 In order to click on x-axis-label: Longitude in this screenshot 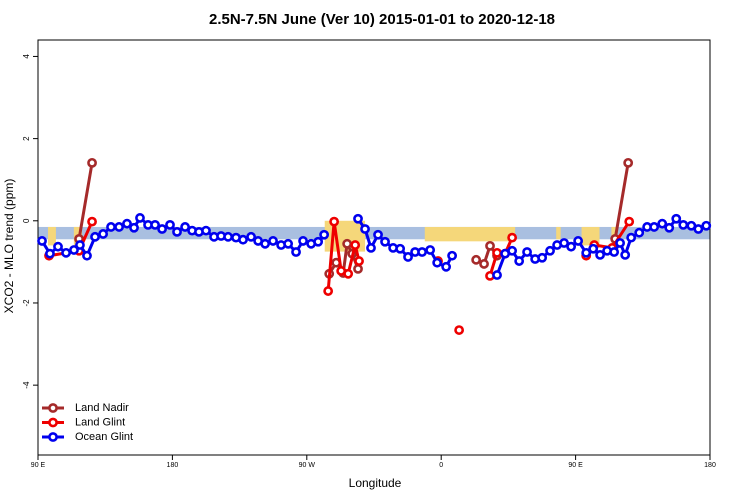, I will do `click(375, 483)`.